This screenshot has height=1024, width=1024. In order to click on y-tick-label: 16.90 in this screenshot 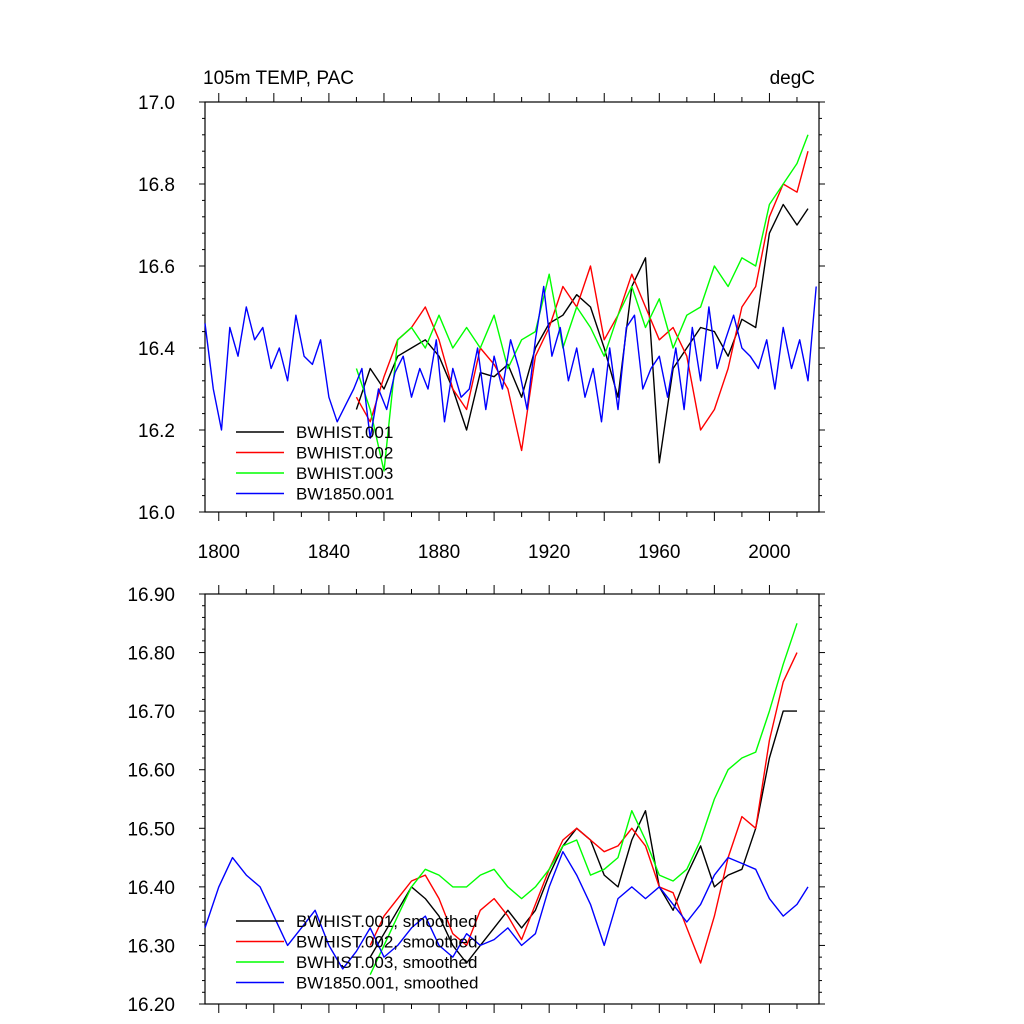, I will do `click(151, 595)`.